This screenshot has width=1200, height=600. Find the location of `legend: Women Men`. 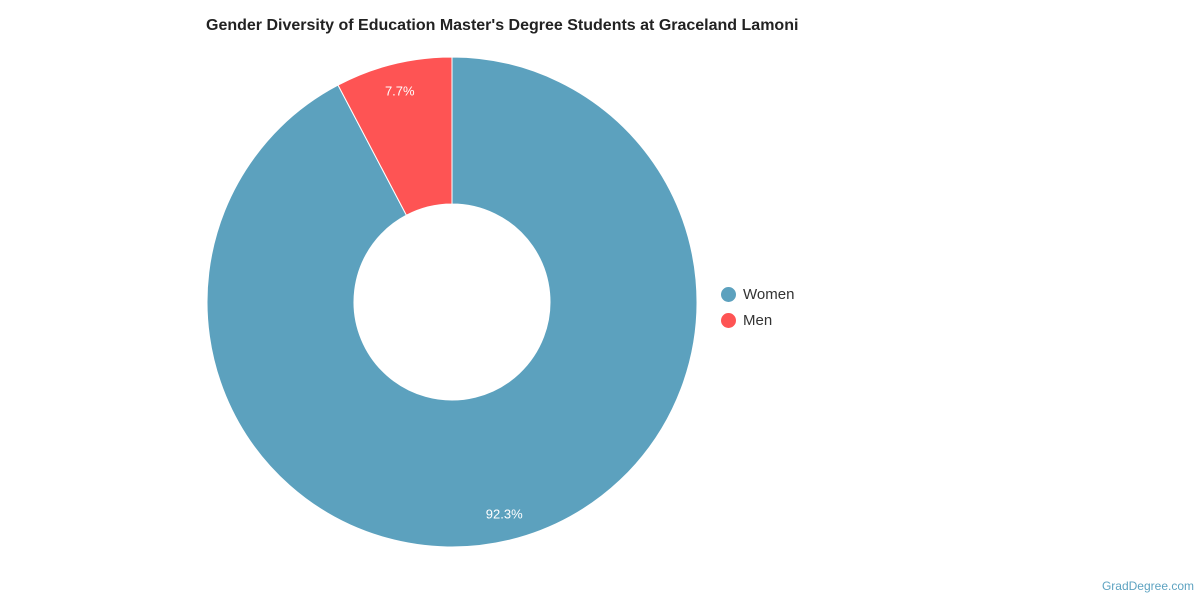

legend: Women Men is located at coordinates (757, 307).